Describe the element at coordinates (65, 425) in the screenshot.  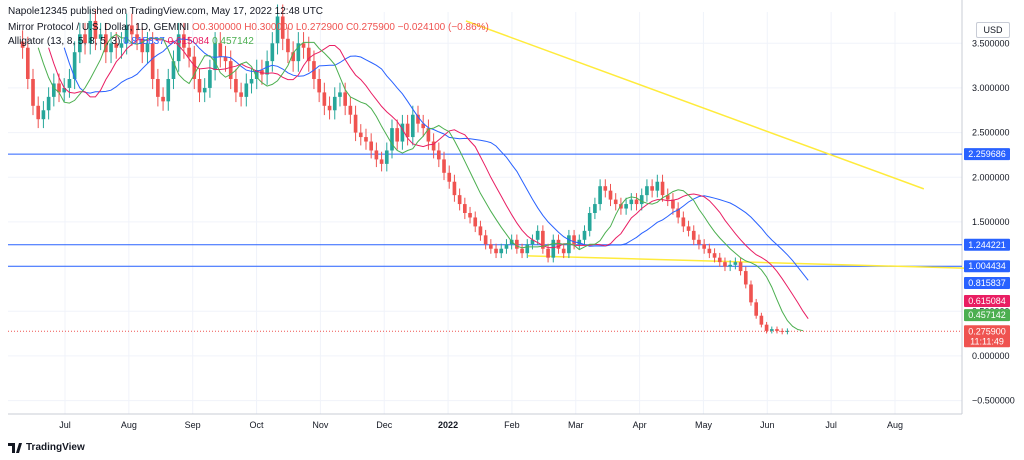
I see `x-tick-label: Jul` at that location.